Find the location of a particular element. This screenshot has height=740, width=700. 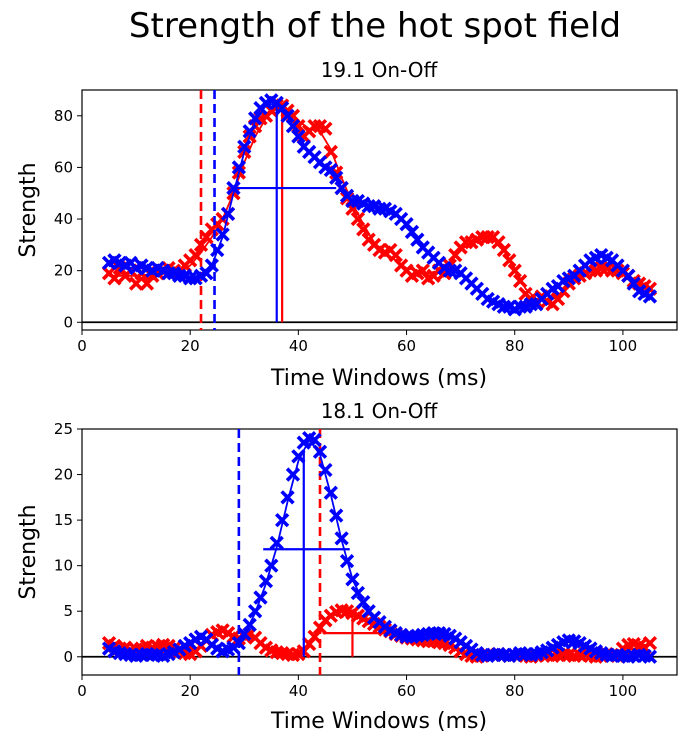

y-tick-label: 60 is located at coordinates (63, 167).